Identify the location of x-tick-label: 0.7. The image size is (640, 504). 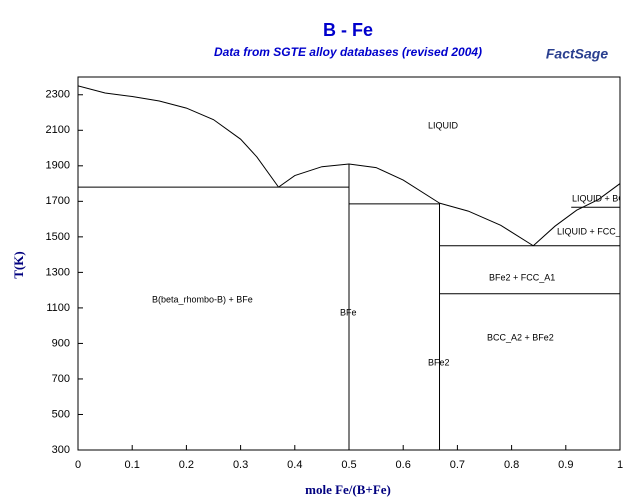
(457, 465).